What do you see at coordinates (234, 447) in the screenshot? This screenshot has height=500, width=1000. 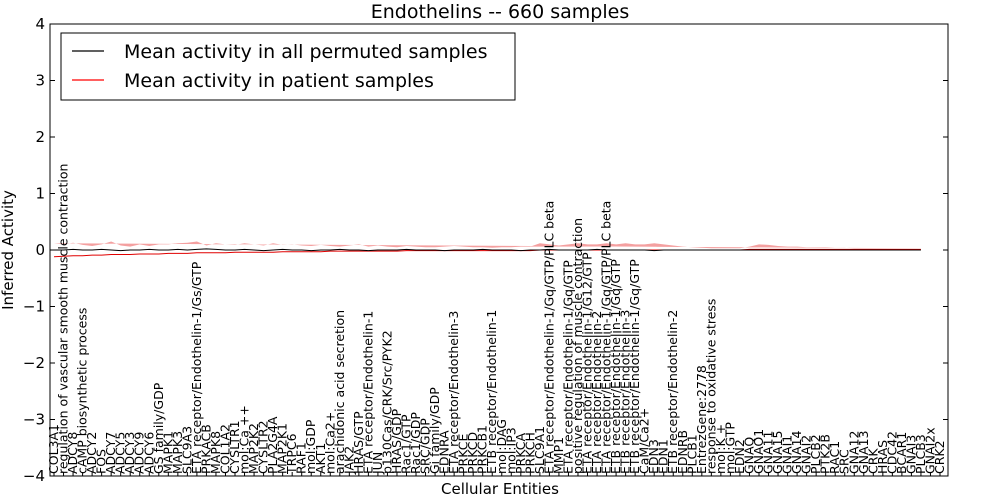 I see `x-category-label: CYSLTR1` at bounding box center [234, 447].